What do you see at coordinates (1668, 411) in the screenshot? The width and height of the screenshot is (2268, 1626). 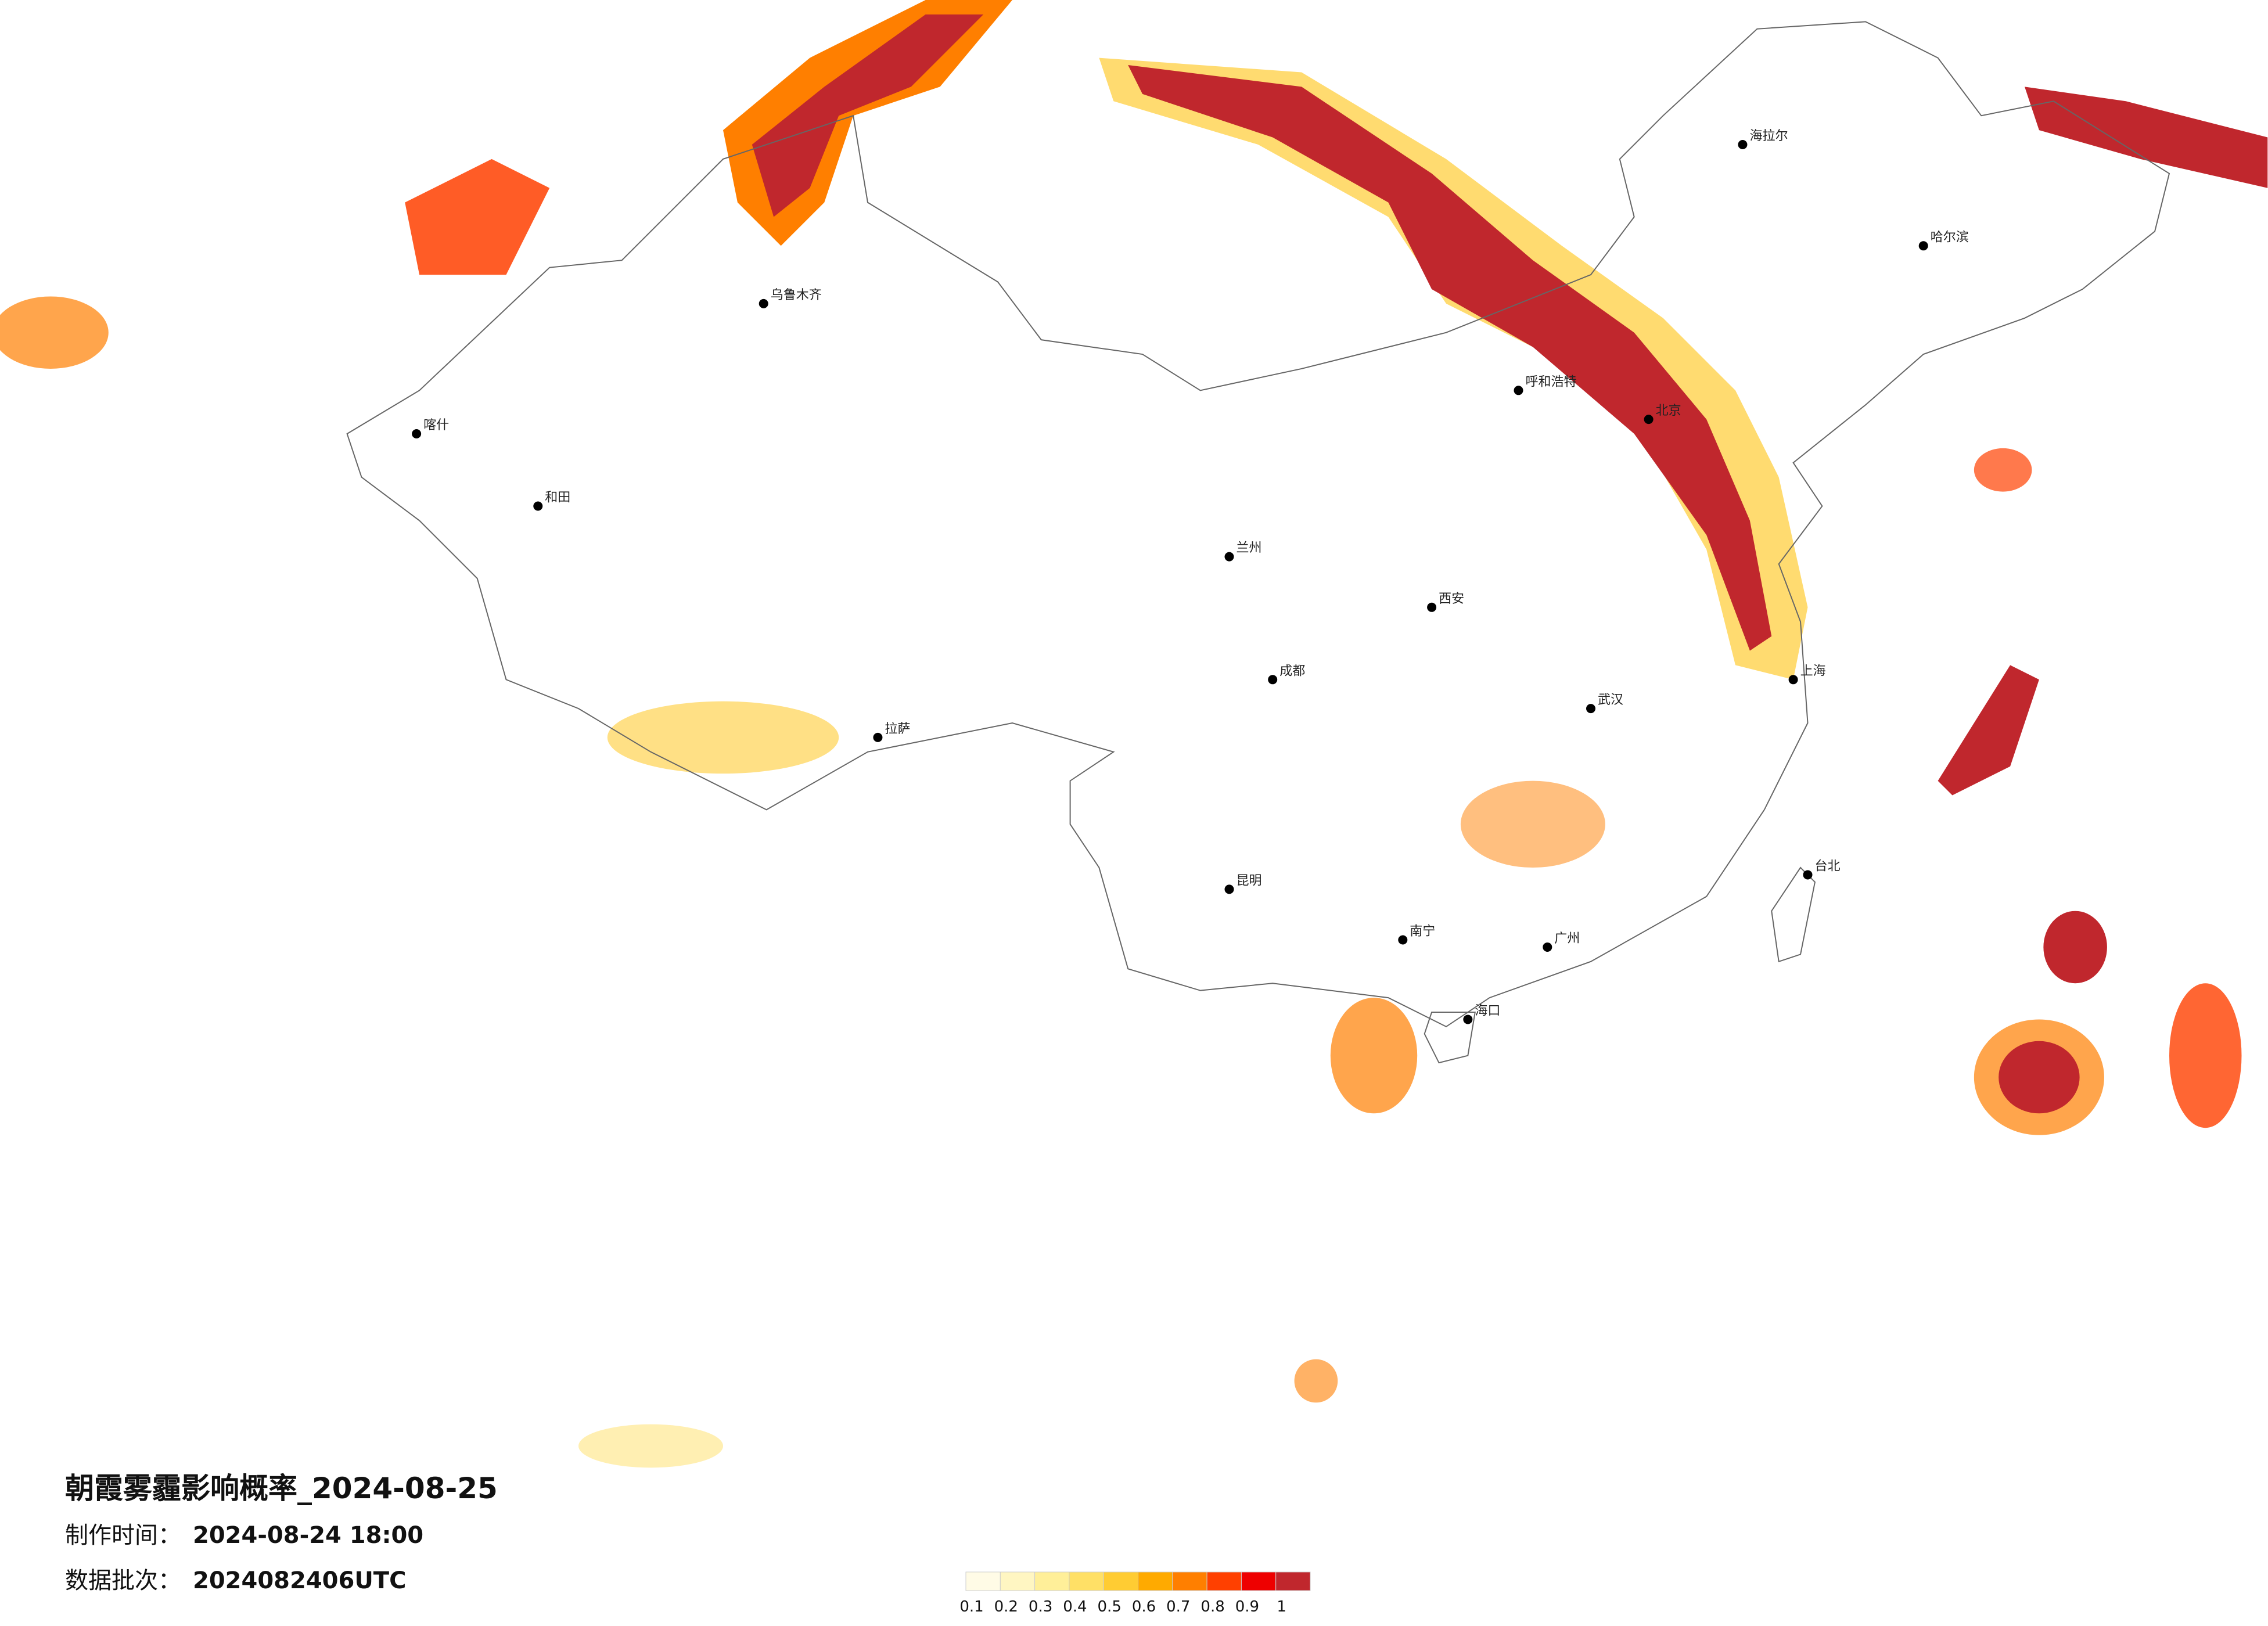 I see `city-label: 北京` at bounding box center [1668, 411].